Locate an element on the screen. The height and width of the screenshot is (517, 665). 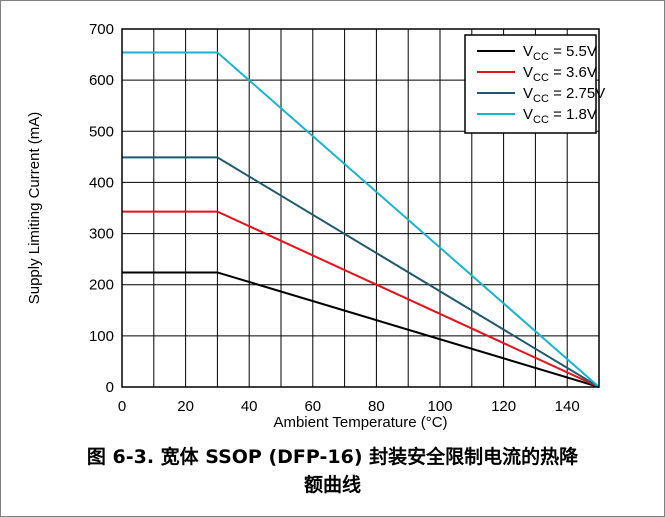
y-tick-label: 100 is located at coordinates (101, 336).